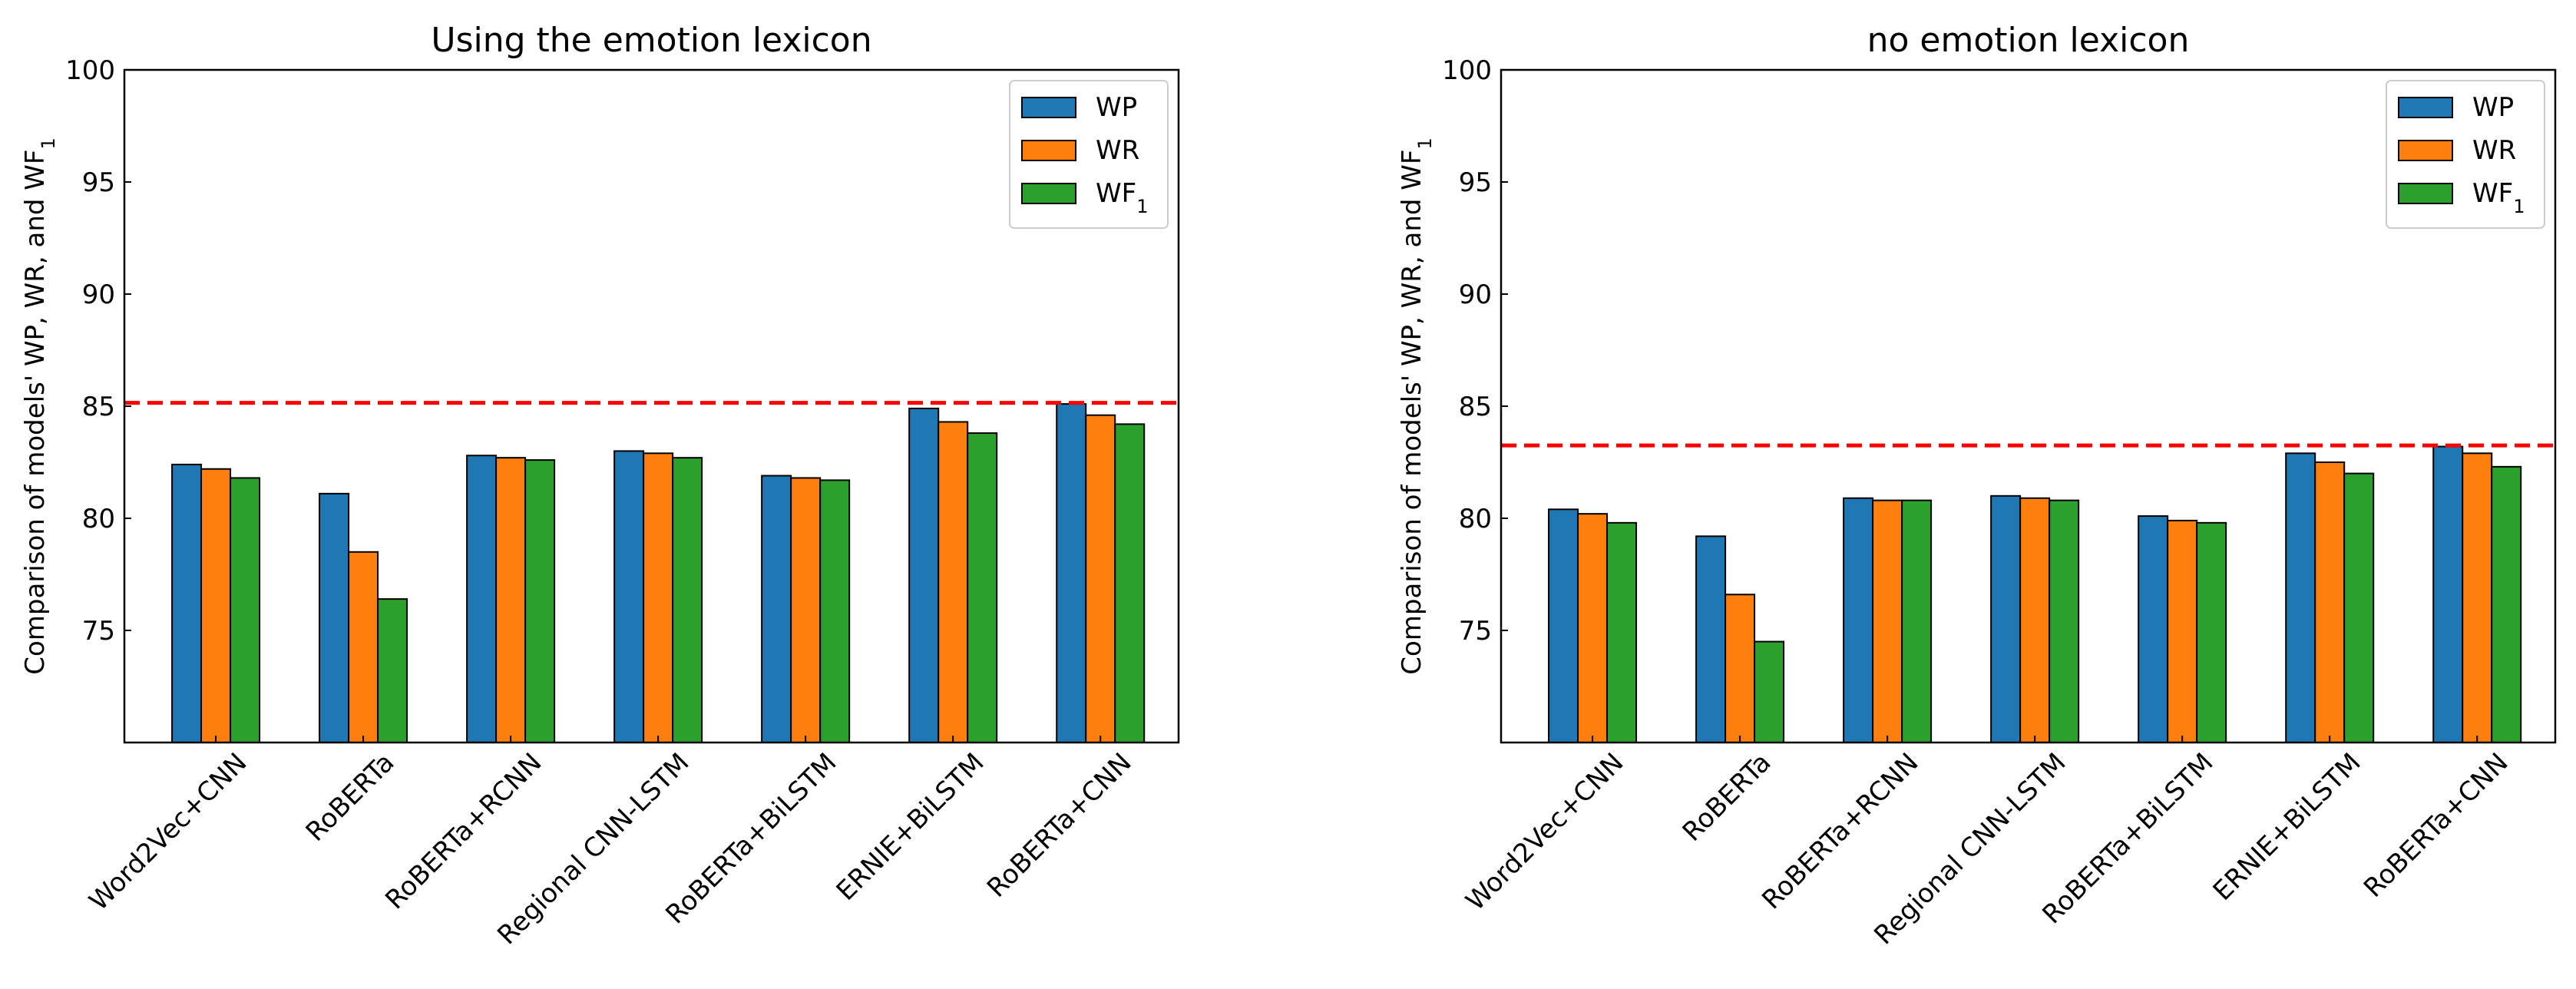 The width and height of the screenshot is (2576, 989). What do you see at coordinates (2028, 40) in the screenshot?
I see `chart-title: no emotion lexicon` at bounding box center [2028, 40].